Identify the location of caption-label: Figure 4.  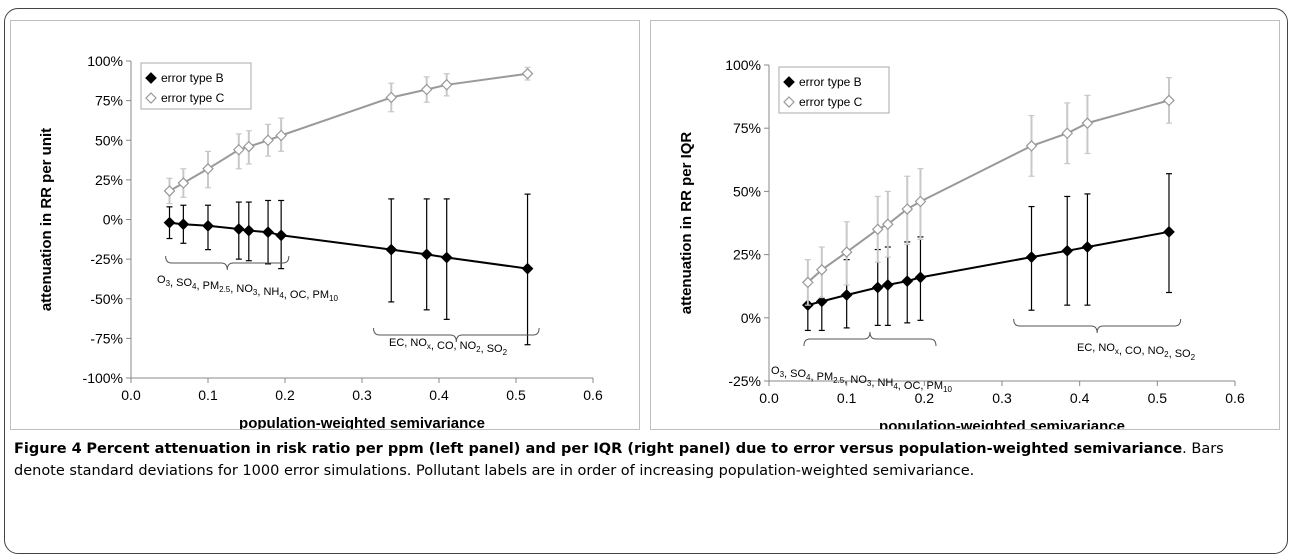
(48, 449).